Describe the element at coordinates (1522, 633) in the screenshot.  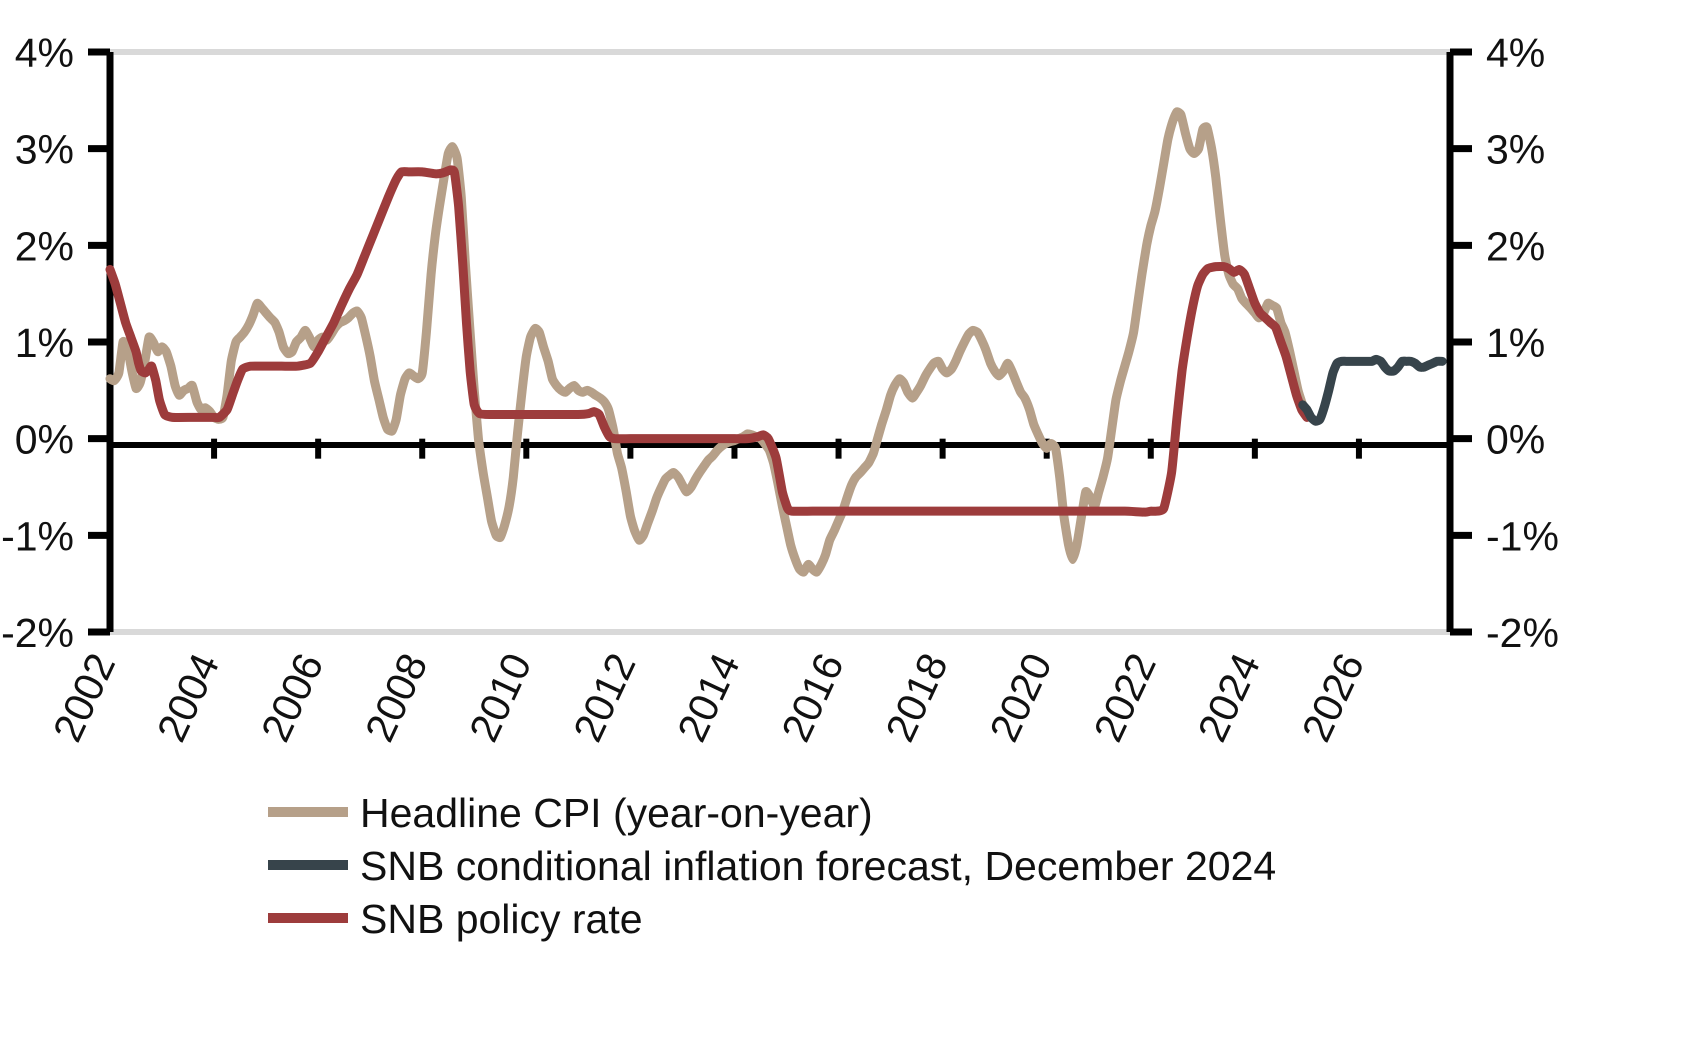
I see `y-axis-tick-label-right: -2%` at that location.